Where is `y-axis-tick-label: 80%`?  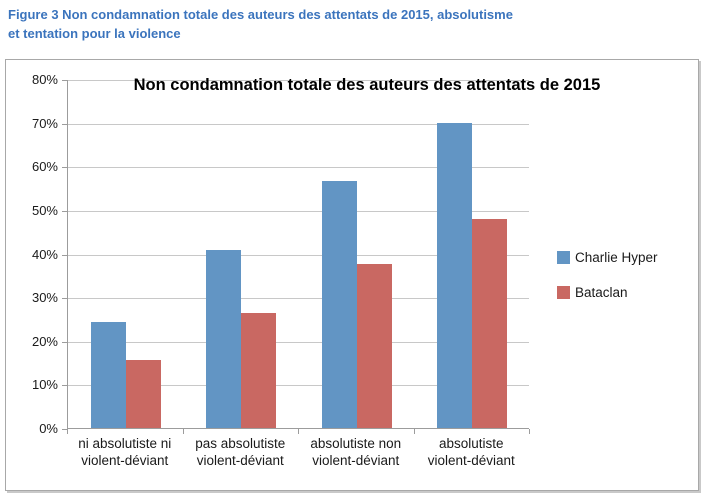
y-axis-tick-label: 80% is located at coordinates (44, 79).